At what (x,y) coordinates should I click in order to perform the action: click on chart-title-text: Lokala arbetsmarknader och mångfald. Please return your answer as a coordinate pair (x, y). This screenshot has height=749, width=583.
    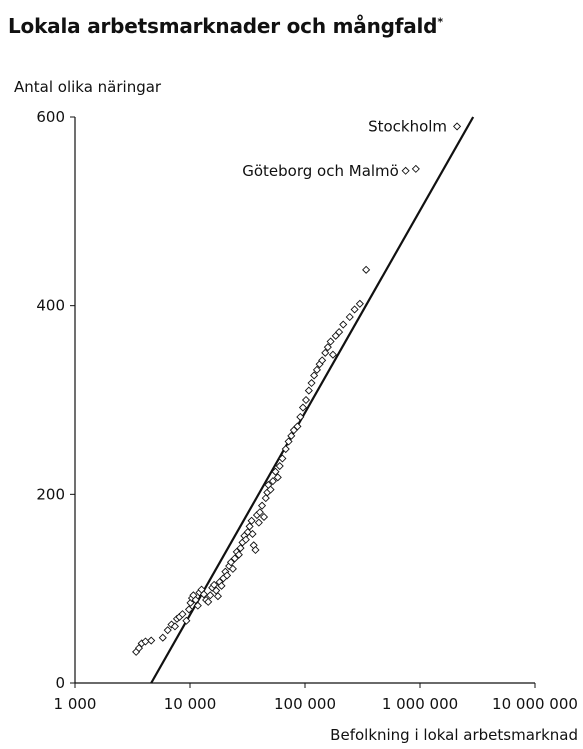
    Looking at the image, I should click on (223, 26).